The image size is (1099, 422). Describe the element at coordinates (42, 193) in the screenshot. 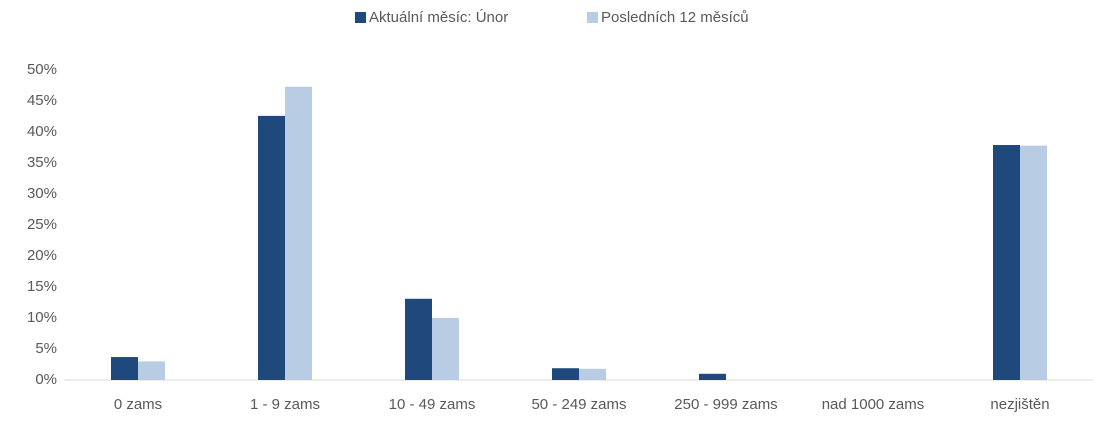

I see `y-tick-label: 30%` at that location.